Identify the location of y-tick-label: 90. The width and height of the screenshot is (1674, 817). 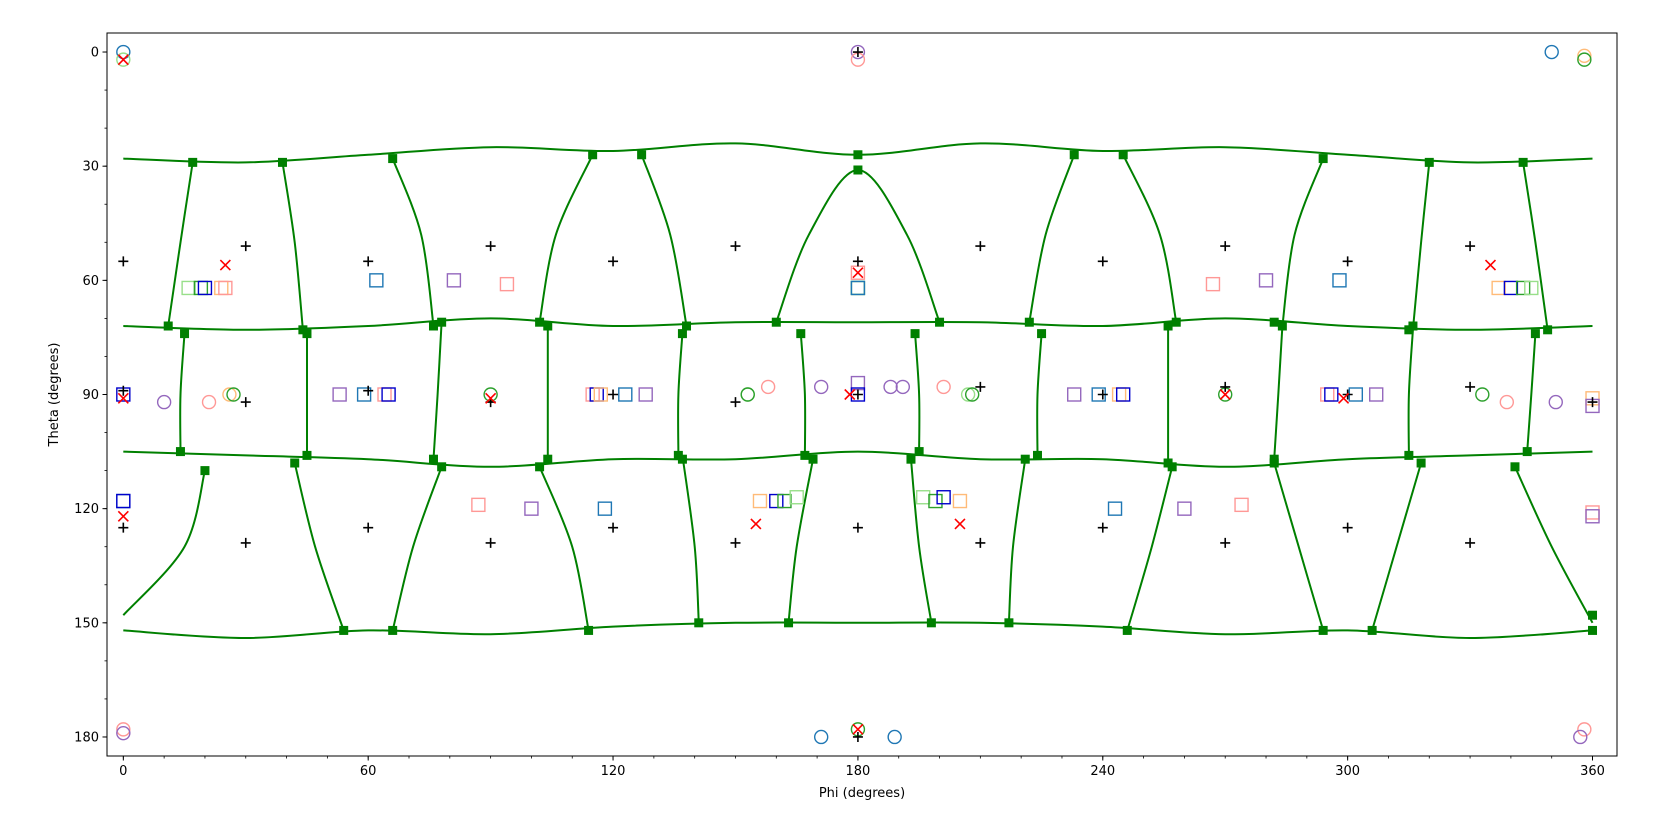
(90, 395).